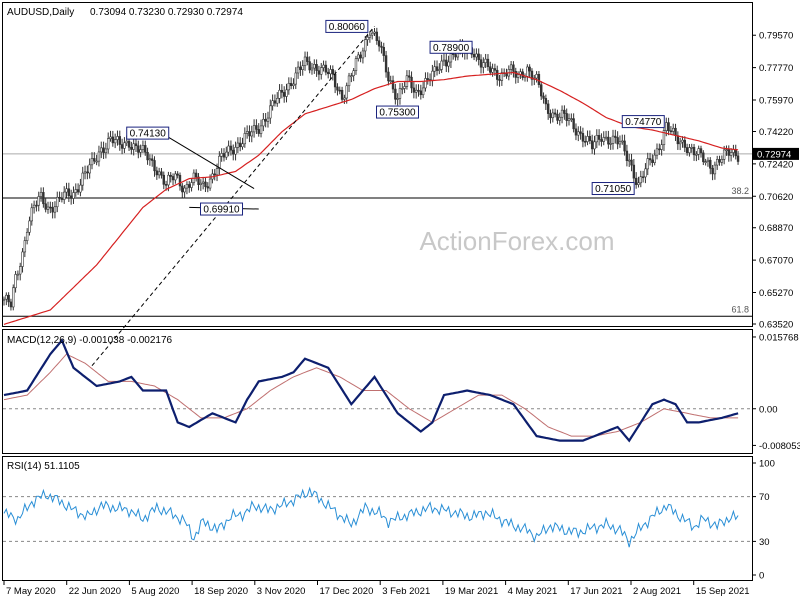  I want to click on chart-ohlc: 0.73094 0.73230 0.72930 0.72974, so click(166, 12).